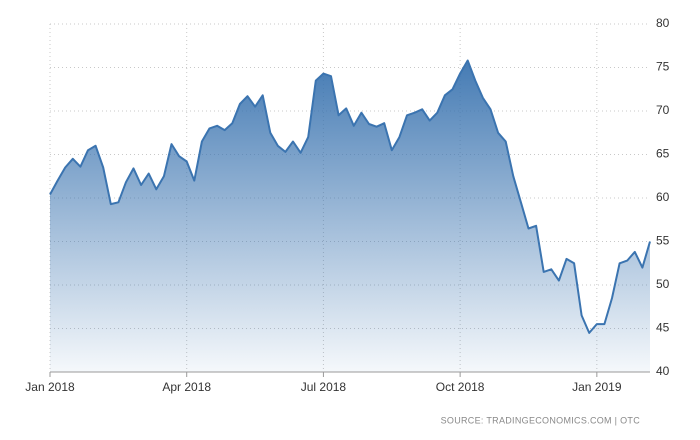 The height and width of the screenshot is (440, 700). Describe the element at coordinates (663, 110) in the screenshot. I see `y-tick-label: 70` at that location.